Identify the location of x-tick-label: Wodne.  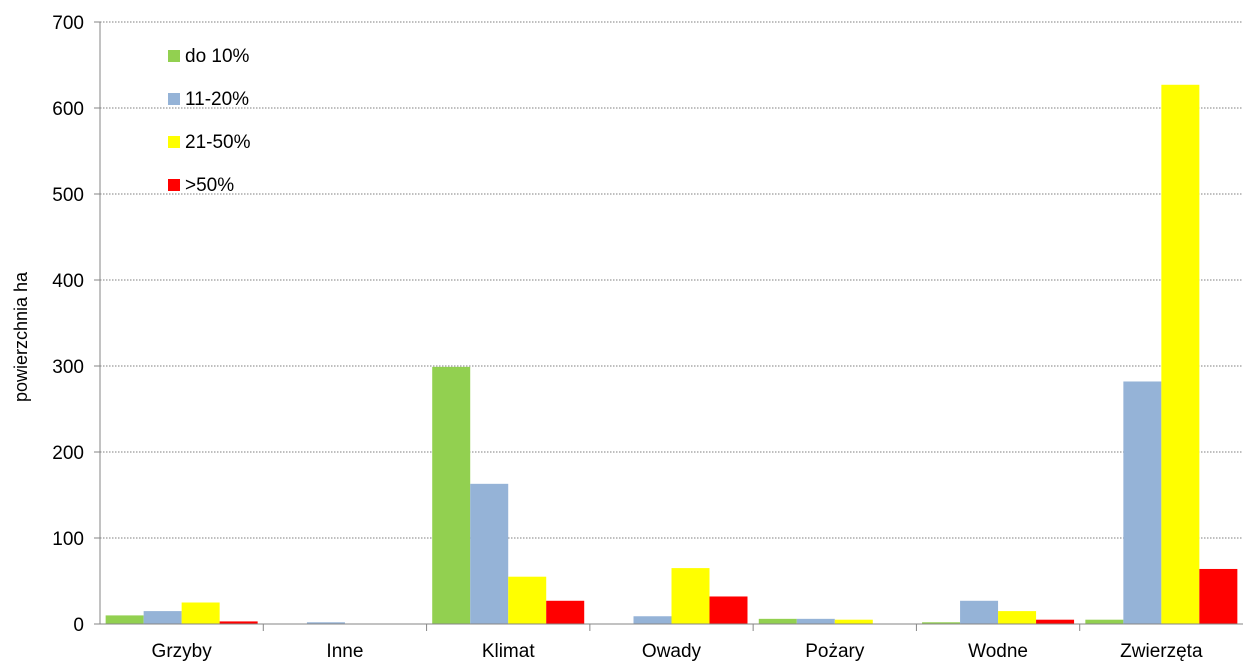
(998, 651).